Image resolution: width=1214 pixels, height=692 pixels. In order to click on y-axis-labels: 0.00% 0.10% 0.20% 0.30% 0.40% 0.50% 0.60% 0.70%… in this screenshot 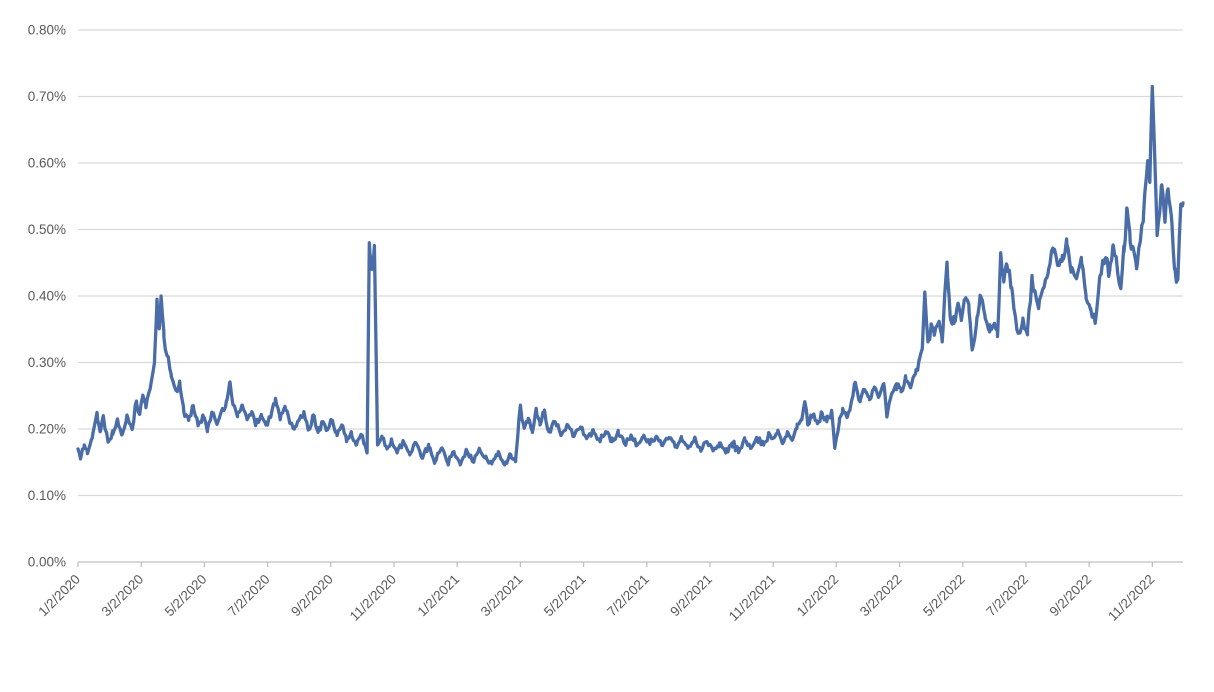, I will do `click(47, 296)`.